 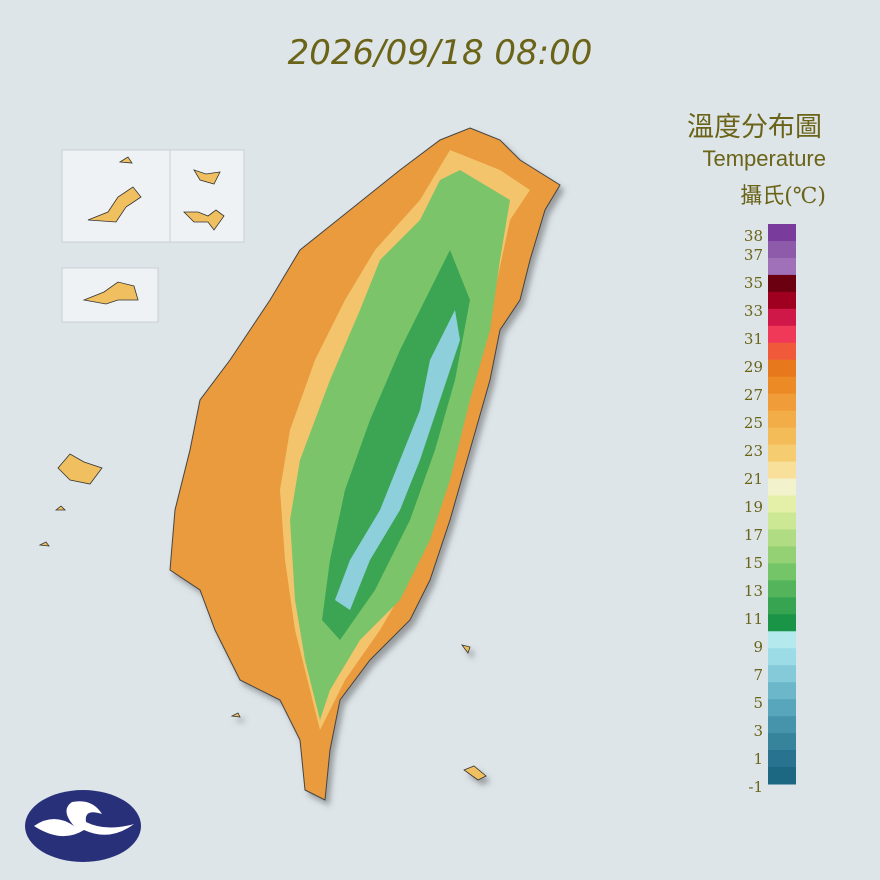 What do you see at coordinates (753, 395) in the screenshot?
I see `legend-label: 27` at bounding box center [753, 395].